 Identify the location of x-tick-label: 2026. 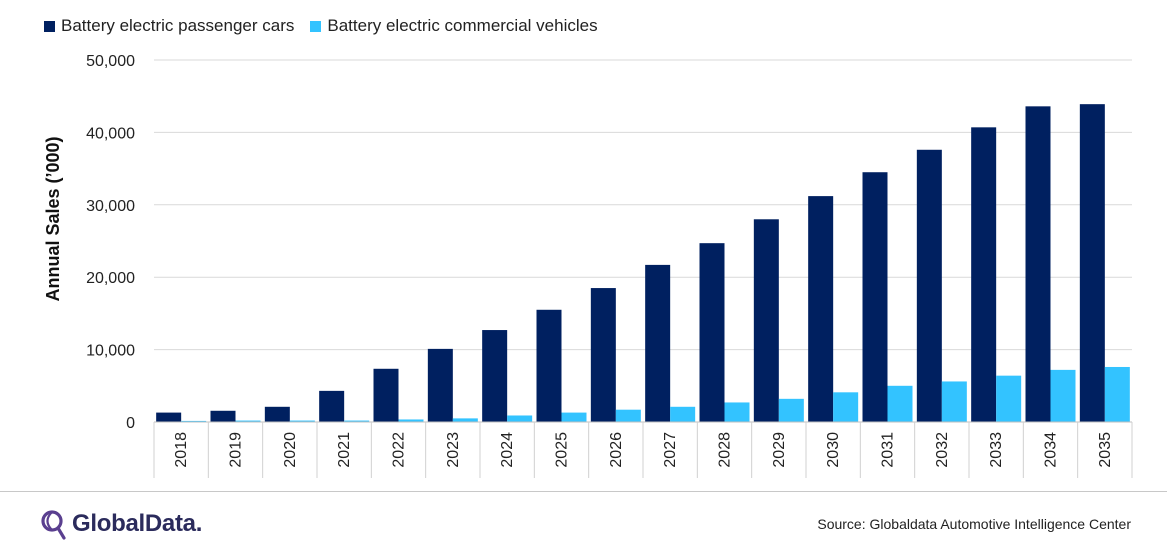
(616, 450).